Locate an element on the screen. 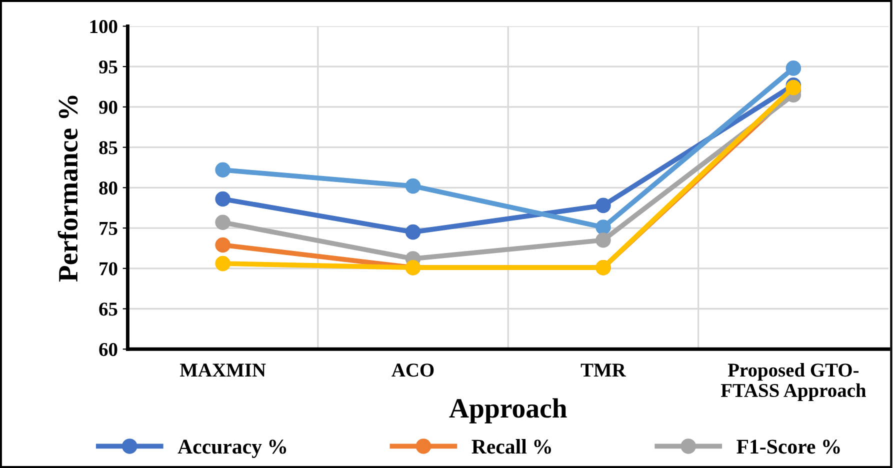  legend-label: Accuracy % is located at coordinates (232, 449).